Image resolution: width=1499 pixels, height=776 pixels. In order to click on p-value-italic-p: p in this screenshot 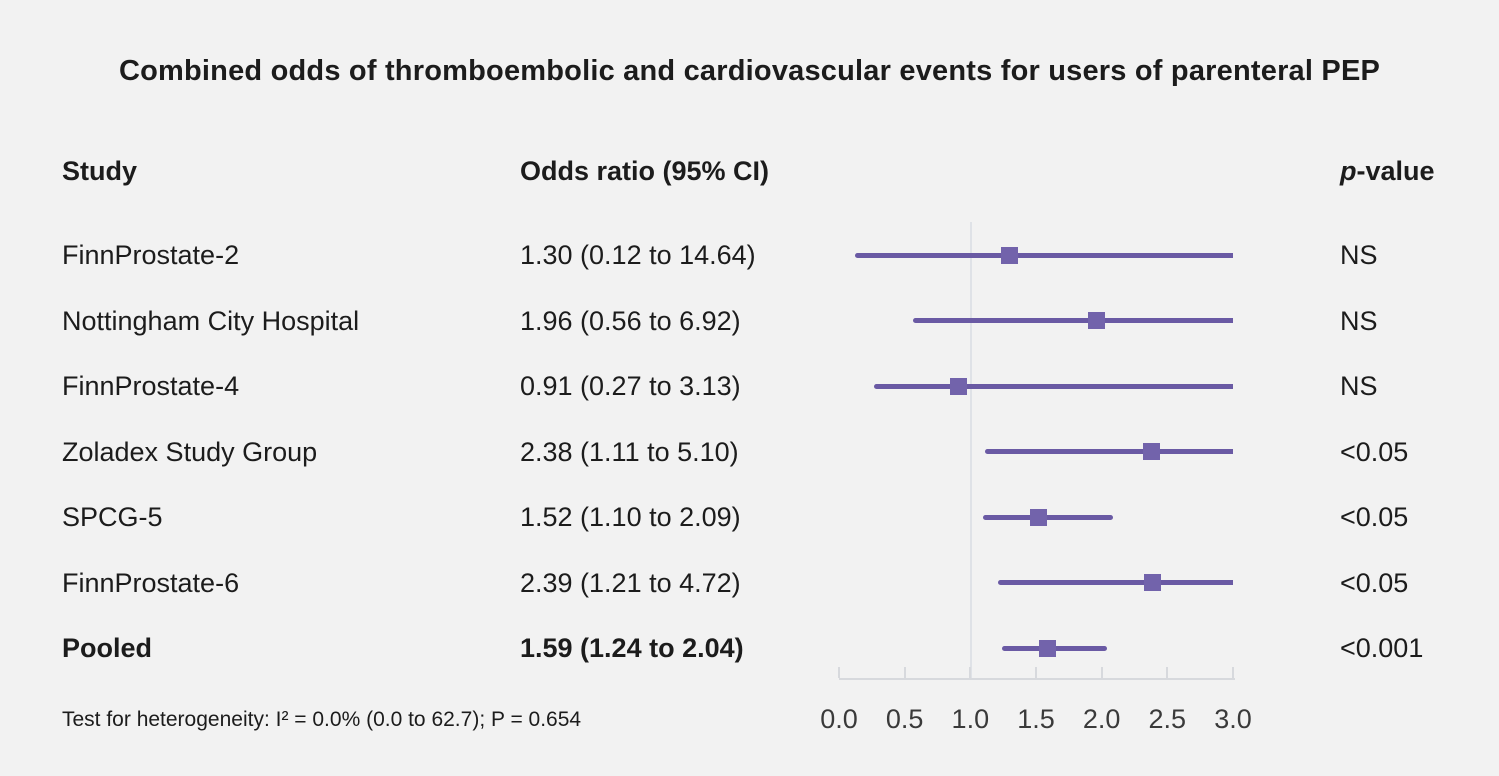, I will do `click(1348, 171)`.